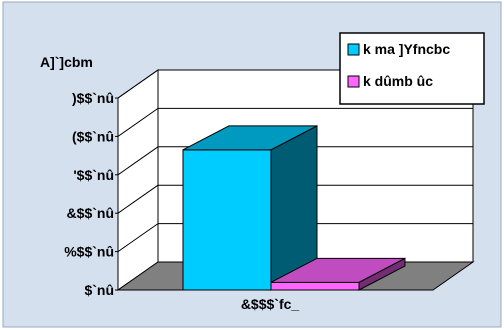 This screenshot has width=504, height=330. I want to click on legend-box, so click(412, 68).